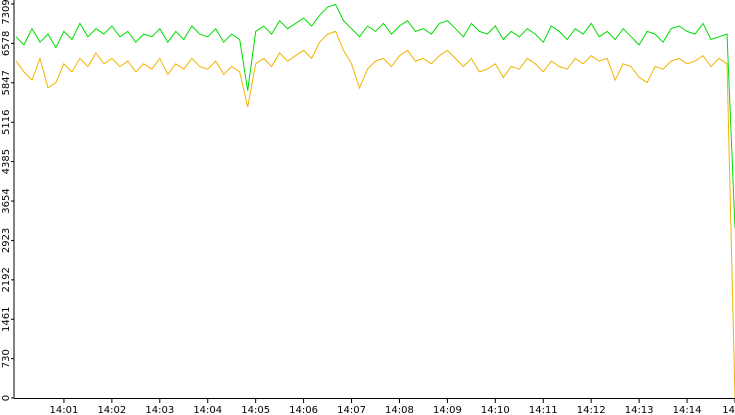  Describe the element at coordinates (399, 410) in the screenshot. I see `x-tick-label: 14:08` at that location.